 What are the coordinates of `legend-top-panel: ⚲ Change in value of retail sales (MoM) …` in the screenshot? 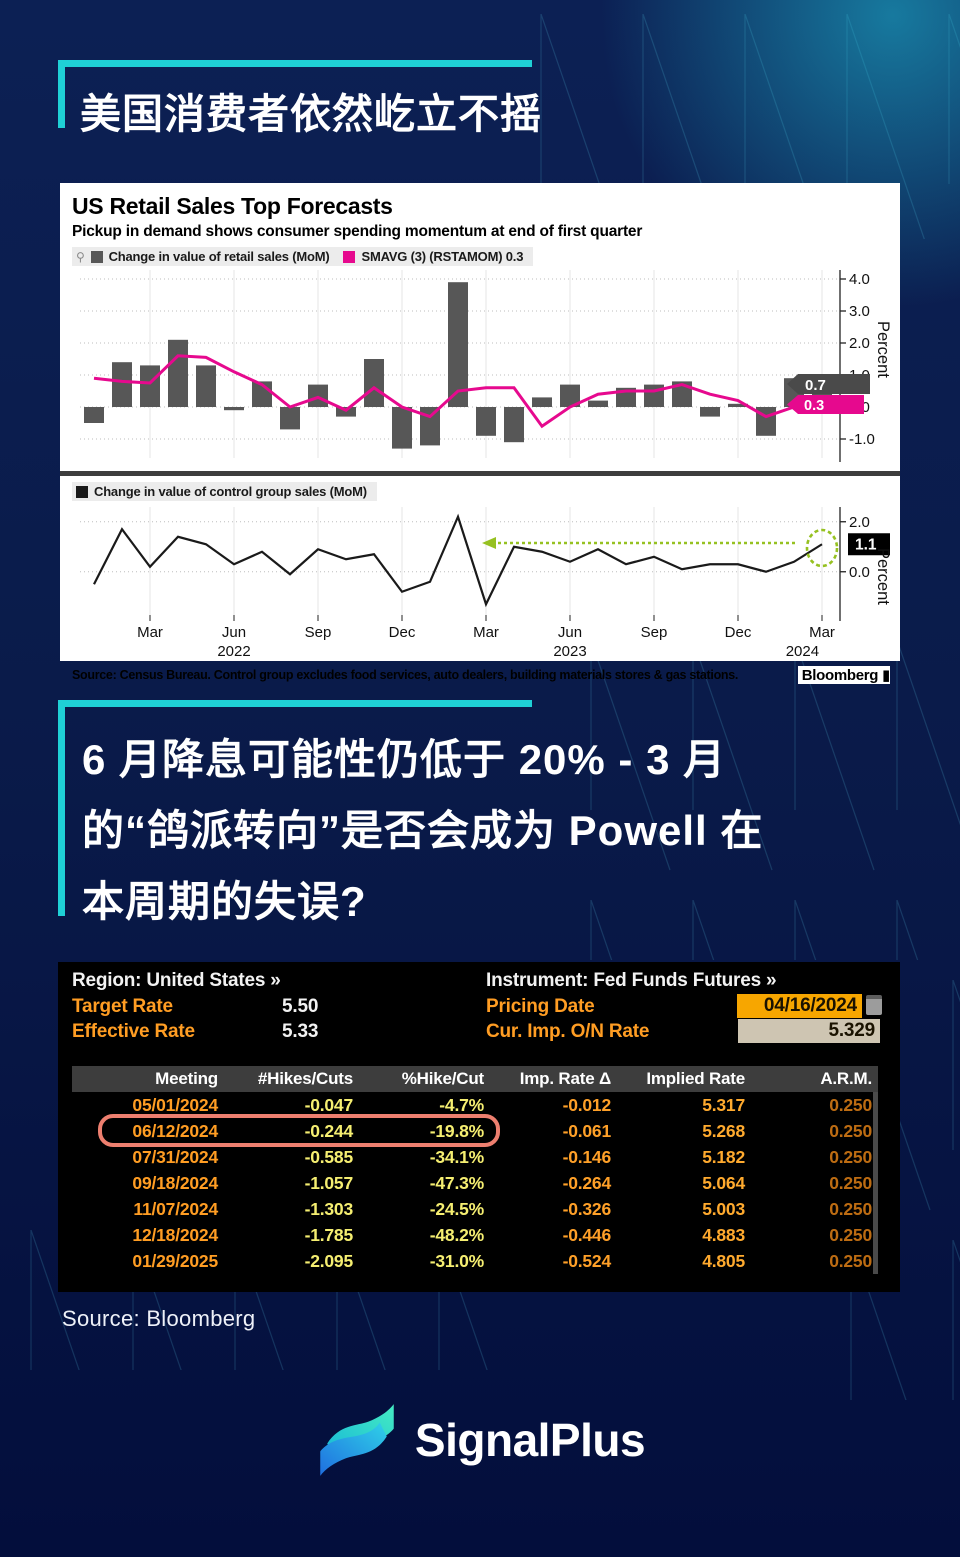 It's located at (303, 256).